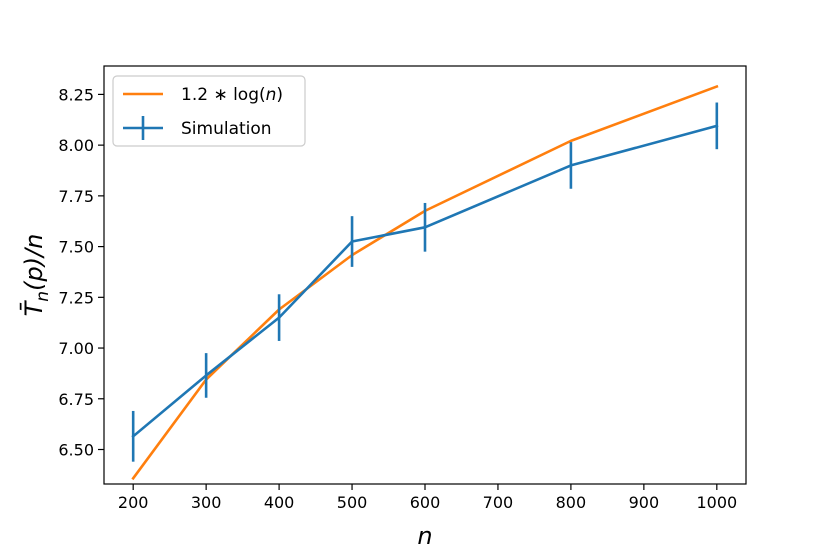 The image size is (830, 554). Describe the element at coordinates (279, 95) in the screenshot. I see `legend-label-part: )` at that location.